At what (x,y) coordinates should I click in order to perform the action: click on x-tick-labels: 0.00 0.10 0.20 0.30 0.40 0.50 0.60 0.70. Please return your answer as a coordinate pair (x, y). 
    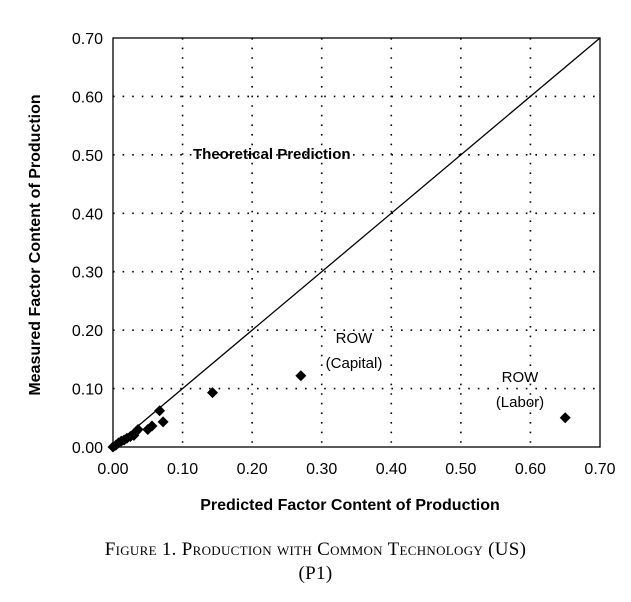
    Looking at the image, I should click on (356, 469).